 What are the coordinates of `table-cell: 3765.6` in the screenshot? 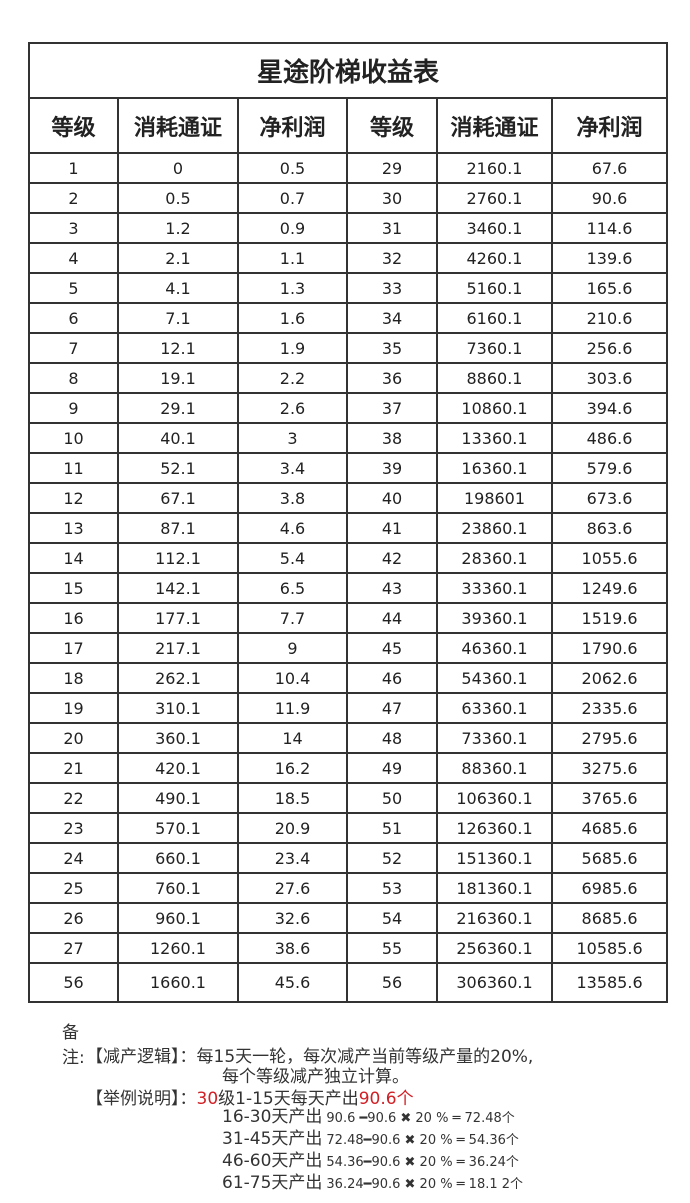 It's located at (609, 798).